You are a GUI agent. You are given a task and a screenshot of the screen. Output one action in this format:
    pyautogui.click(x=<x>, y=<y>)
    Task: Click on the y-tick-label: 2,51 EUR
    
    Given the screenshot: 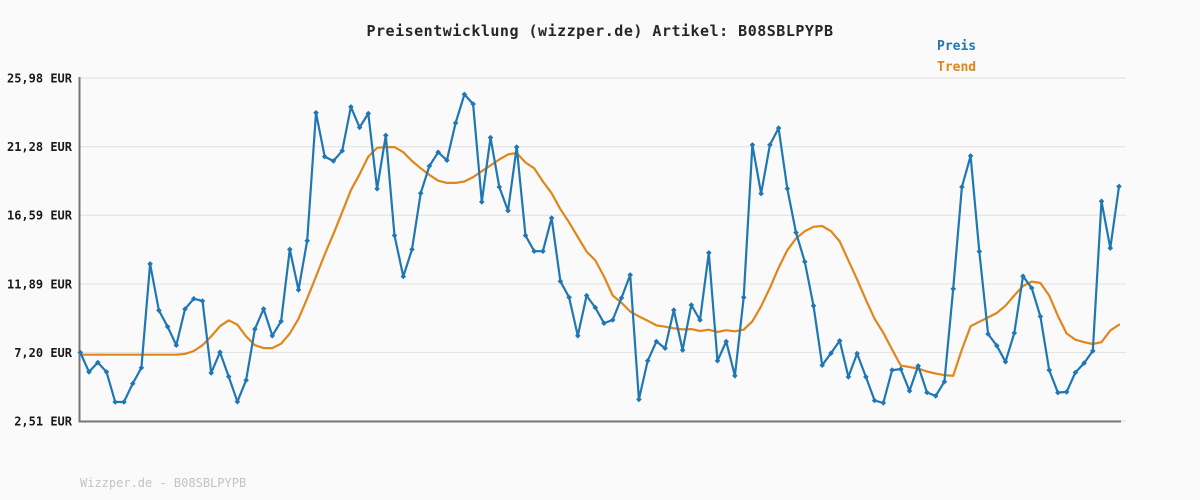 What is the action you would take?
    pyautogui.click(x=43, y=422)
    